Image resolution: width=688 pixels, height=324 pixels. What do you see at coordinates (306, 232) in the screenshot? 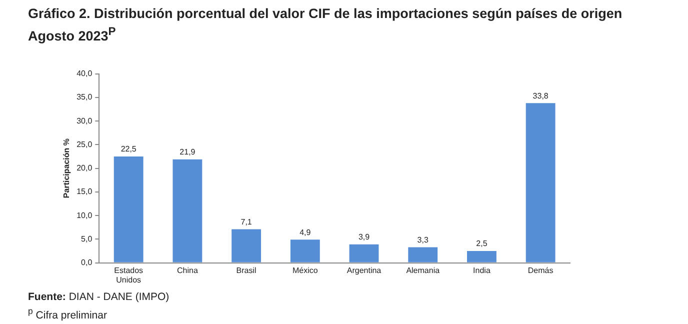
I see `data-label: 4,9` at bounding box center [306, 232].